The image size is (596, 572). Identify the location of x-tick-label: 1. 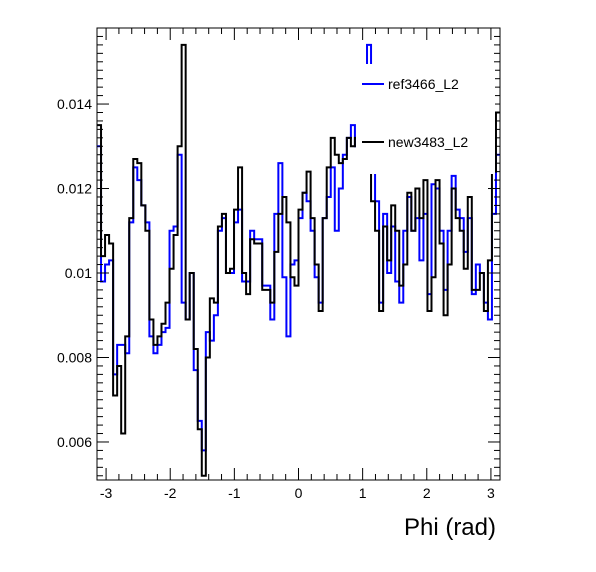
(363, 493).